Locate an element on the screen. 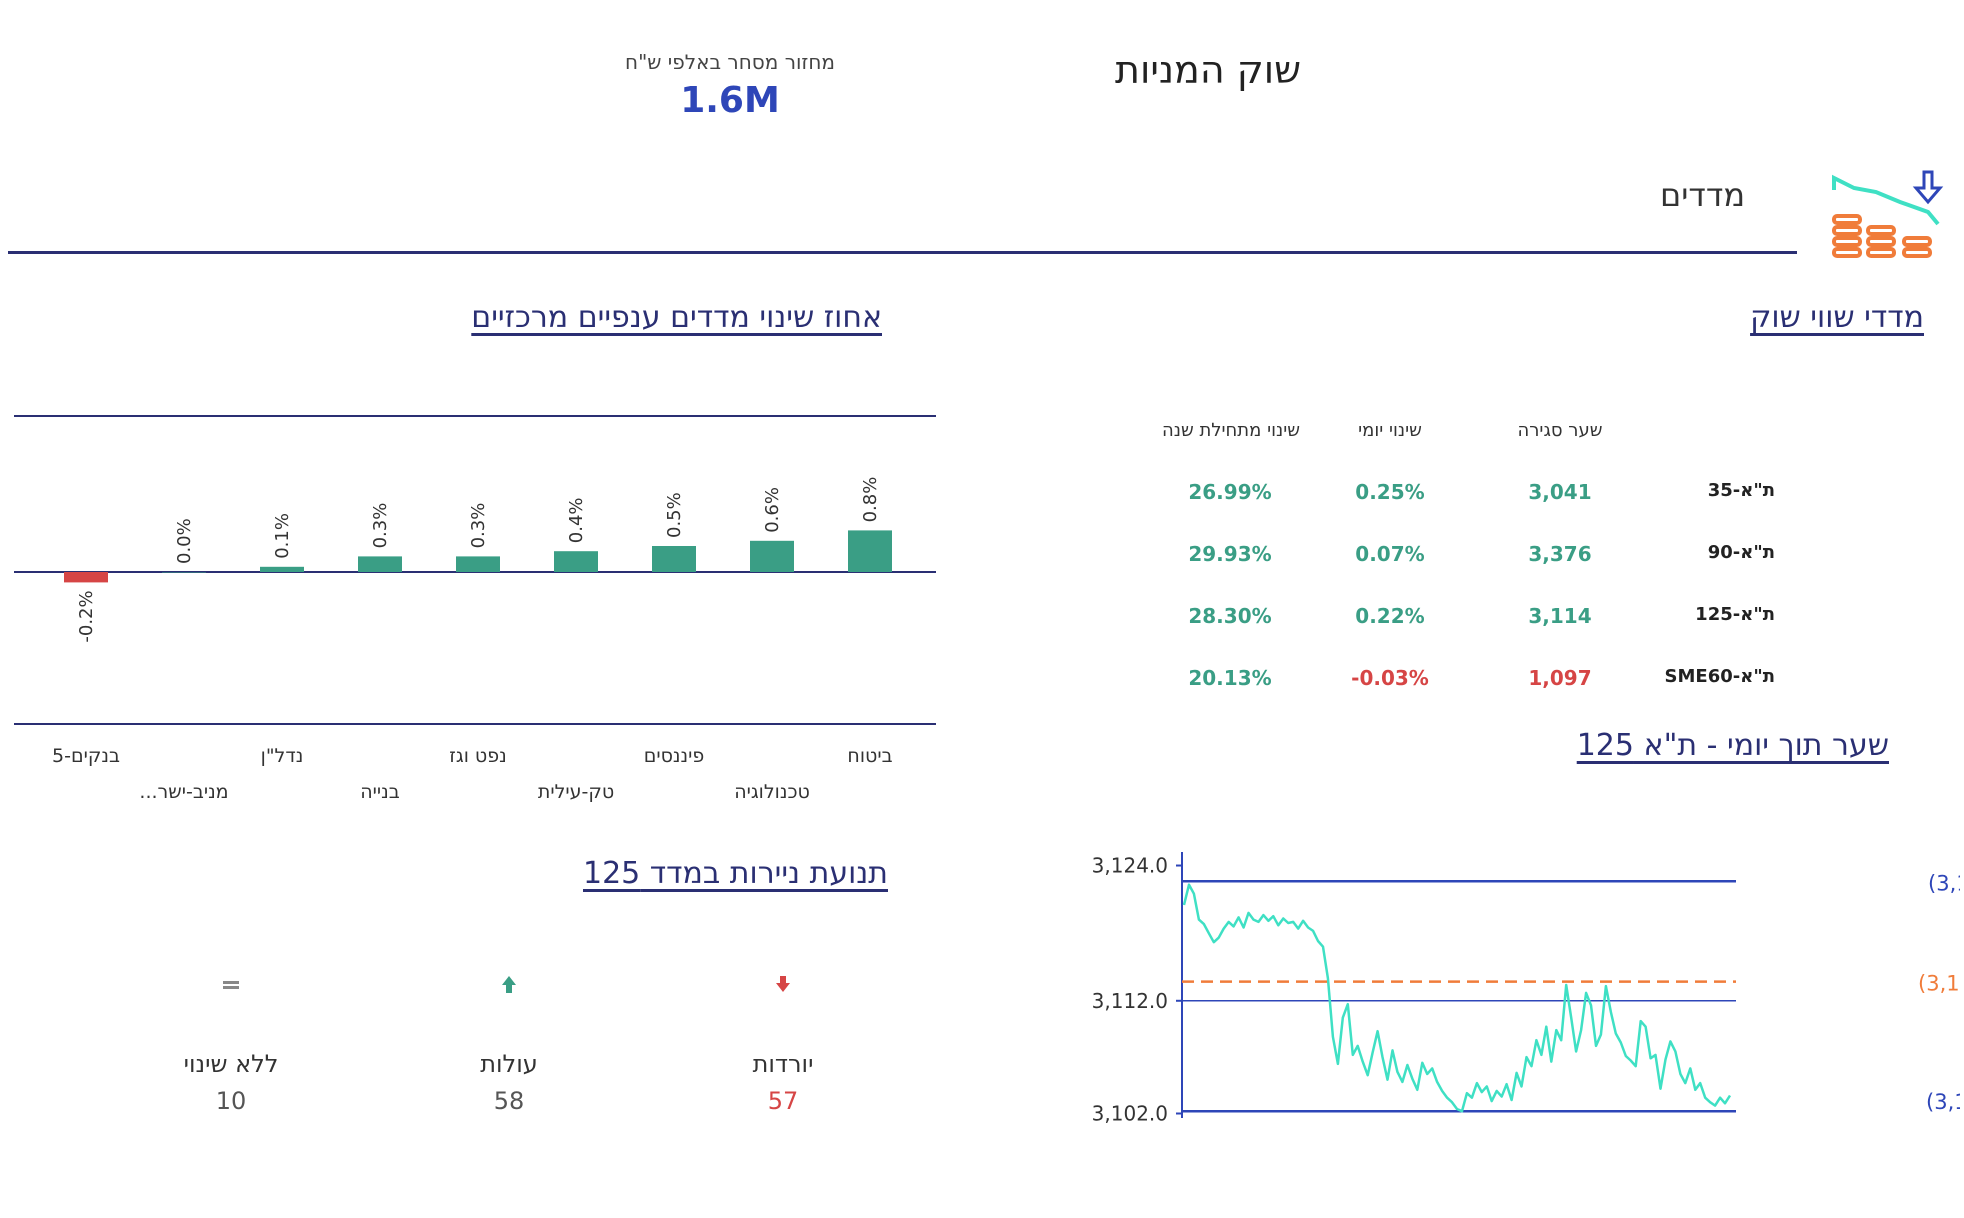 The image size is (1964, 1218). max-label: מקסימלי (3,122.6) is located at coordinates (1944, 883).